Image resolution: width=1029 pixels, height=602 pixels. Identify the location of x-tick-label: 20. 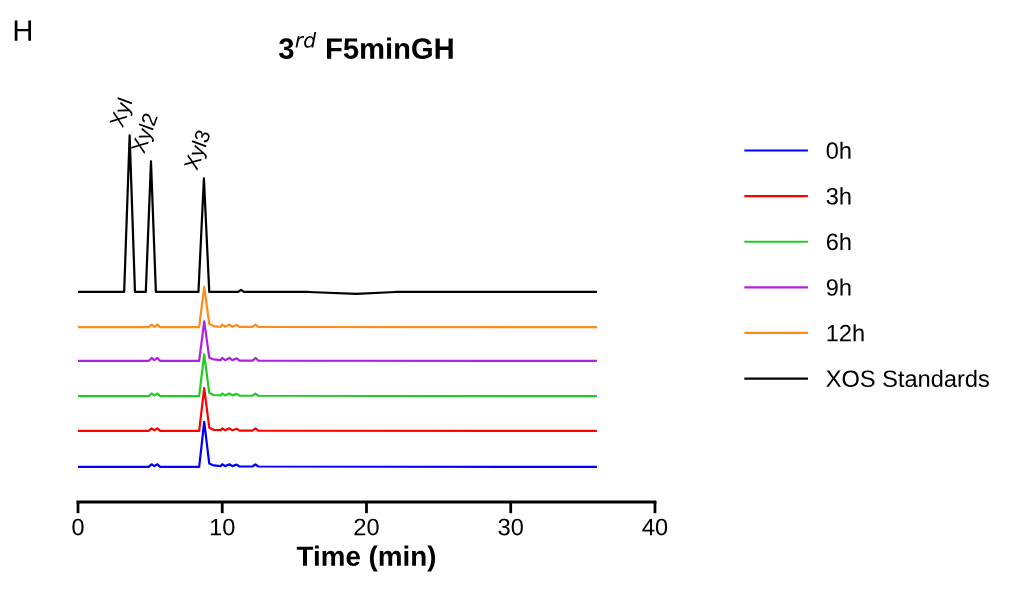
(366, 527).